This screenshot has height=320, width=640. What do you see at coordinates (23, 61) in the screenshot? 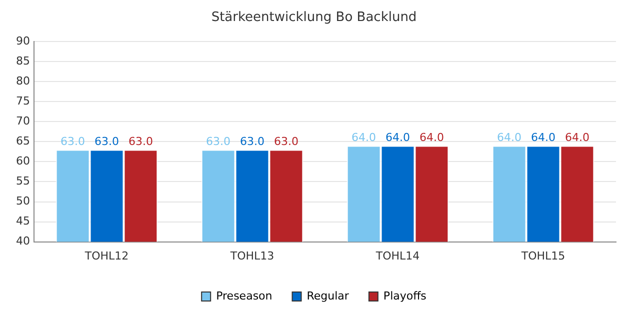
I see `y-tick-label: 85` at bounding box center [23, 61].